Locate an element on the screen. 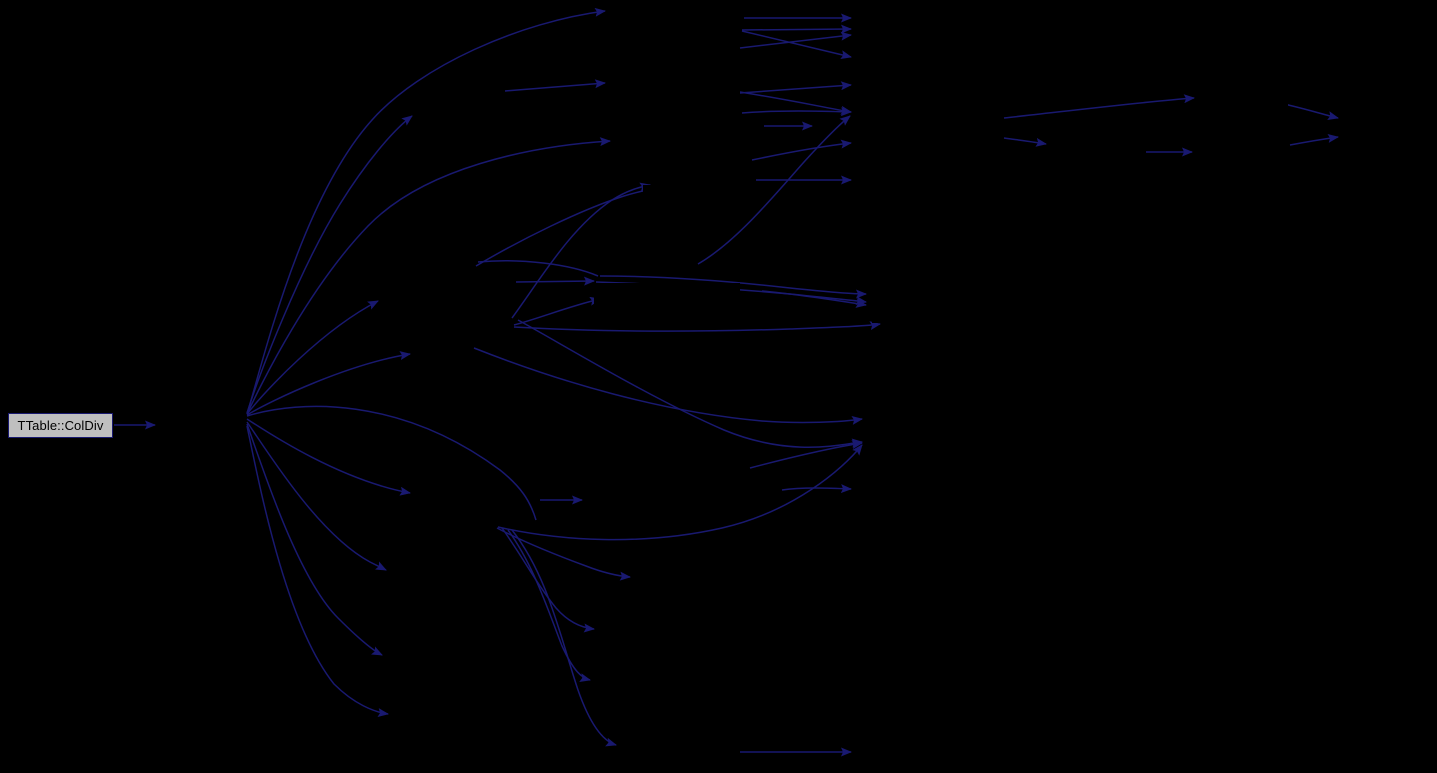  edge-c2-h is located at coordinates (563, 554).